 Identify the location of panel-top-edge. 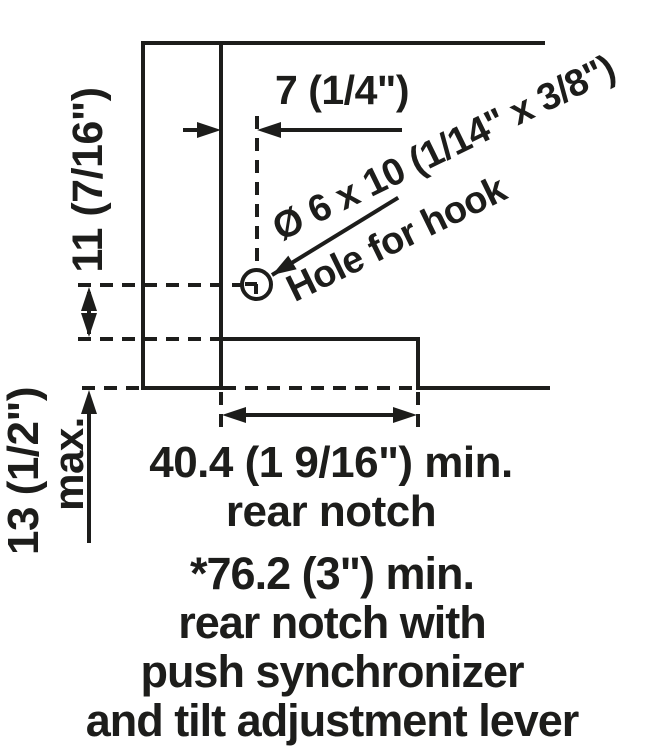
(343, 43).